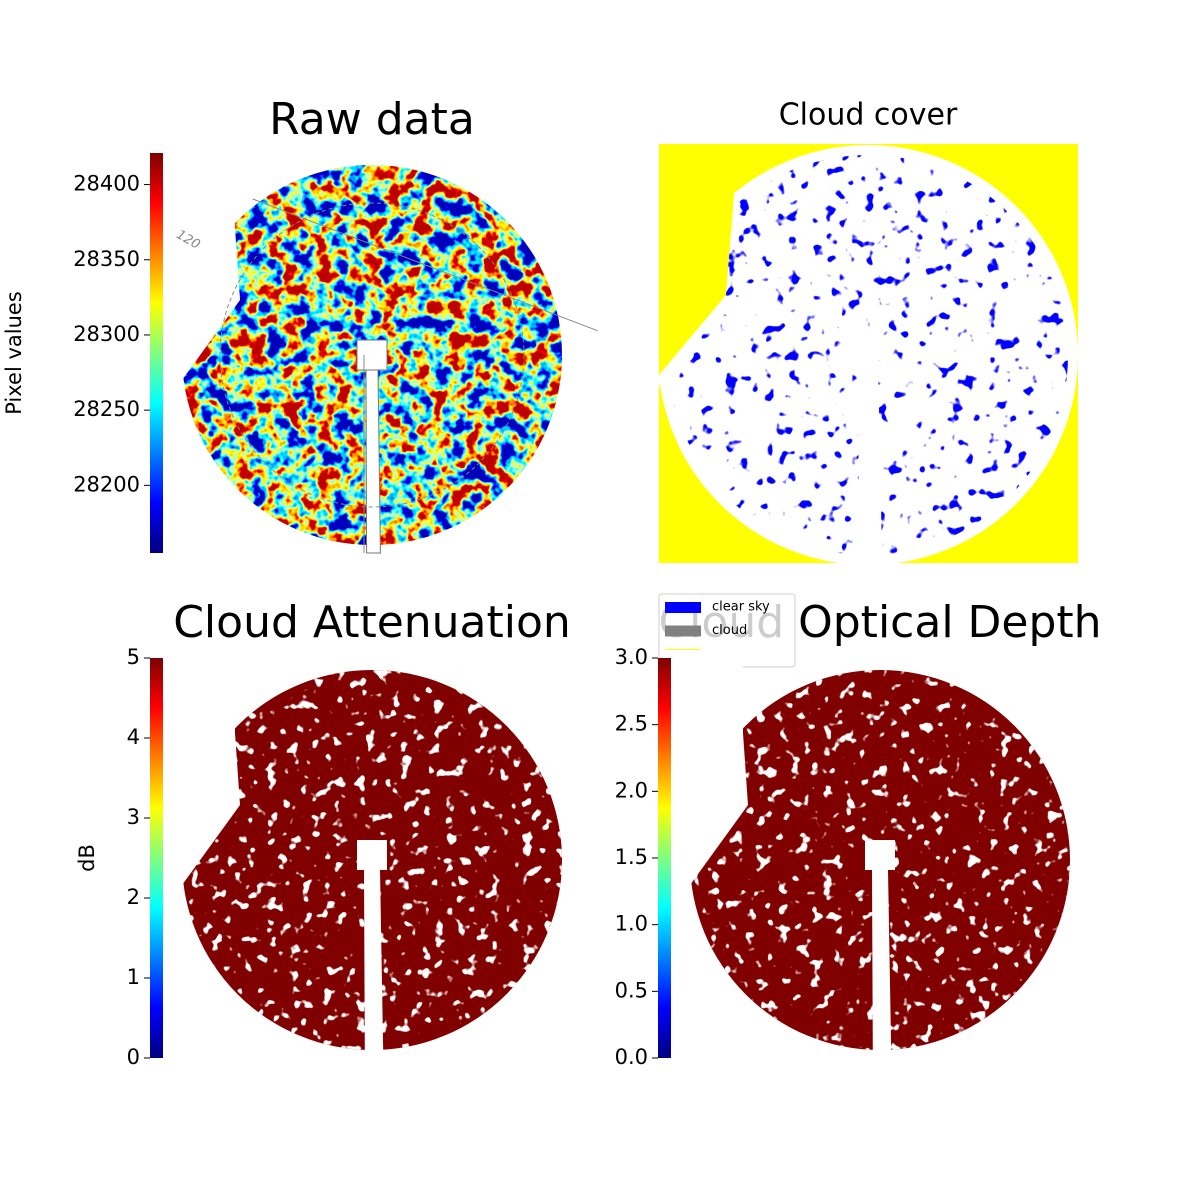 This screenshot has width=1200, height=1204. Describe the element at coordinates (106, 334) in the screenshot. I see `colorbar-tick-label: 28300` at that location.